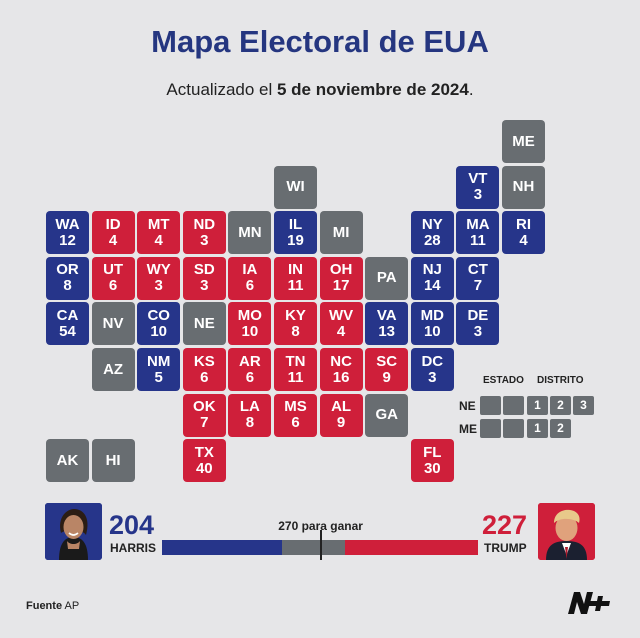 Image resolution: width=640 pixels, height=638 pixels. Describe the element at coordinates (204, 468) in the screenshot. I see `state-electoral-votes: 40` at that location.